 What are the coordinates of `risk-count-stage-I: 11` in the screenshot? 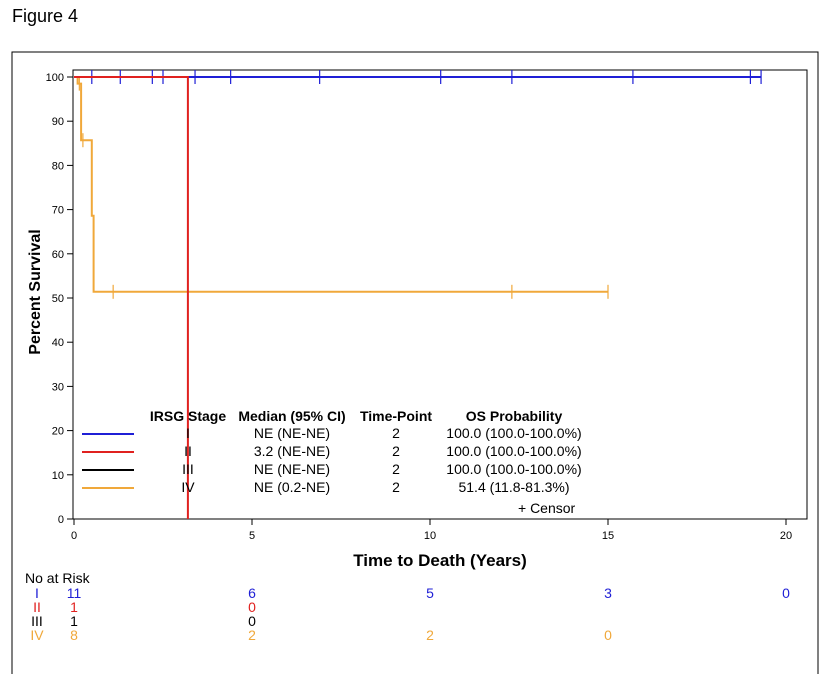 It's located at (74, 593).